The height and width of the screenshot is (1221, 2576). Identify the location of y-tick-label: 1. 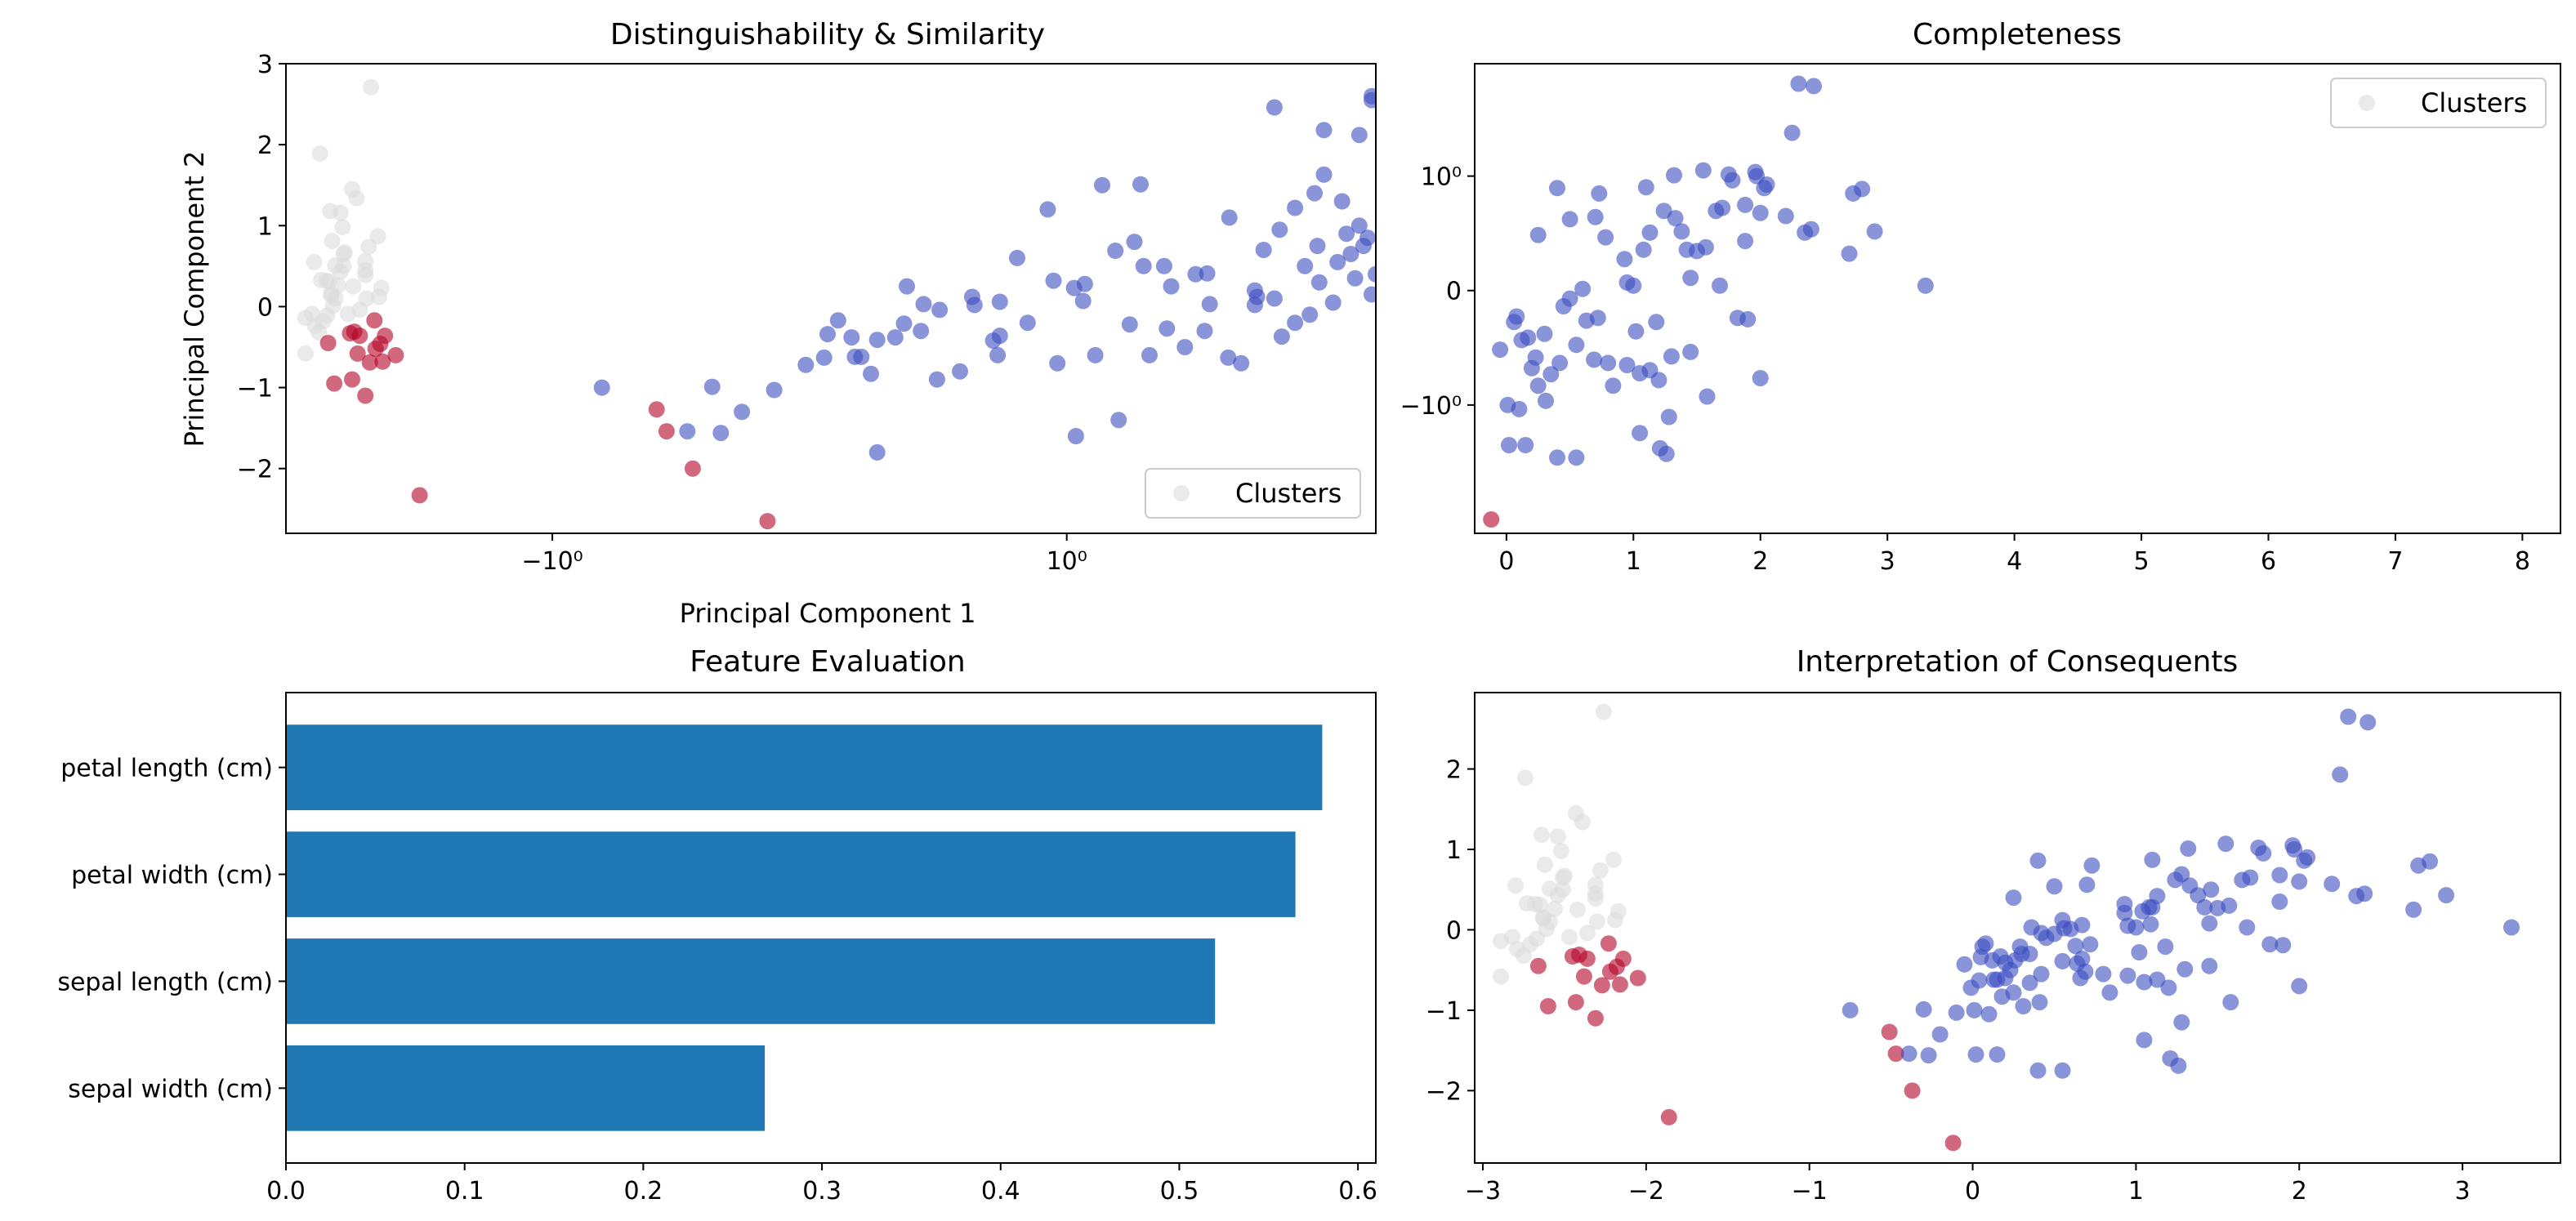
(265, 227).